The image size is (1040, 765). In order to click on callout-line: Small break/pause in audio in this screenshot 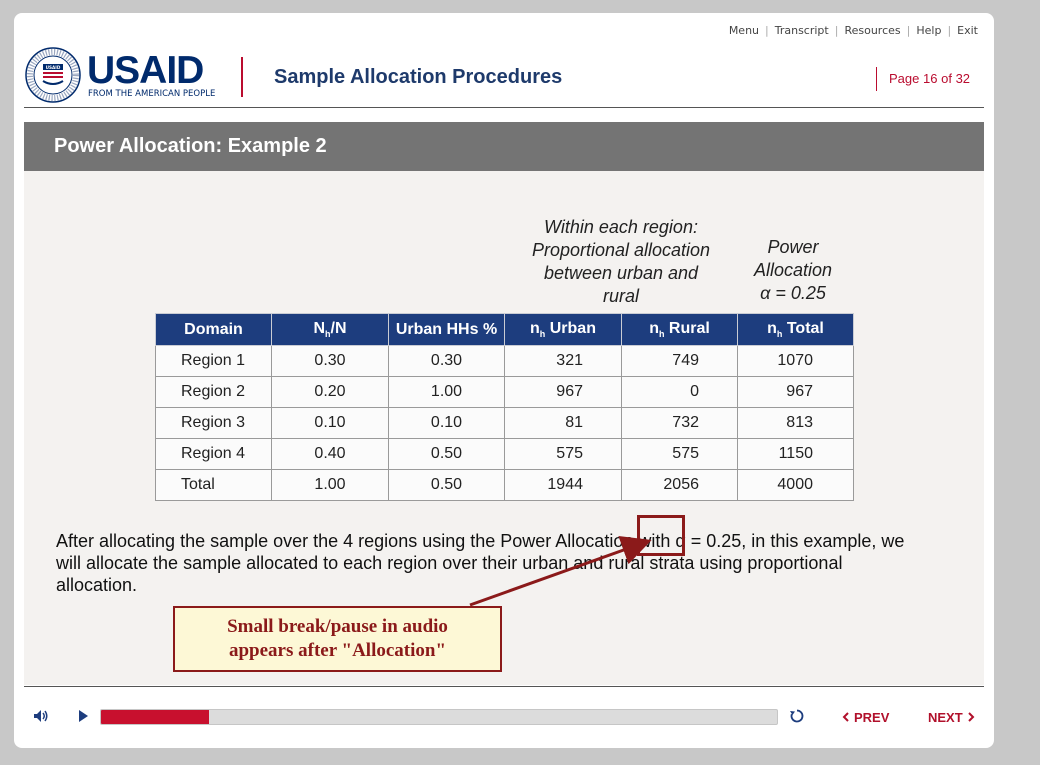, I will do `click(337, 626)`.